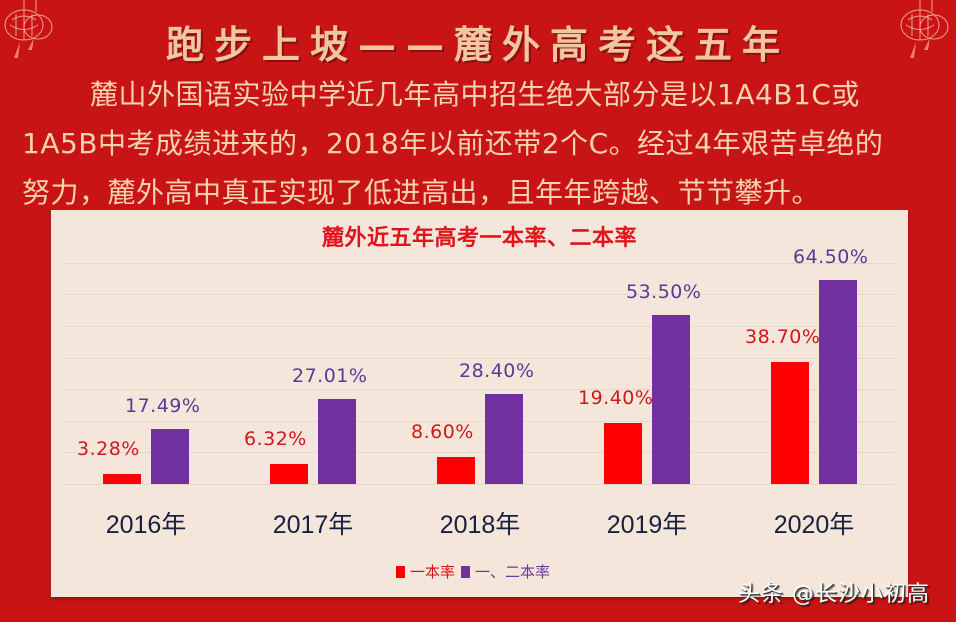 The image size is (956, 622). I want to click on data-label: 19.40%, so click(616, 397).